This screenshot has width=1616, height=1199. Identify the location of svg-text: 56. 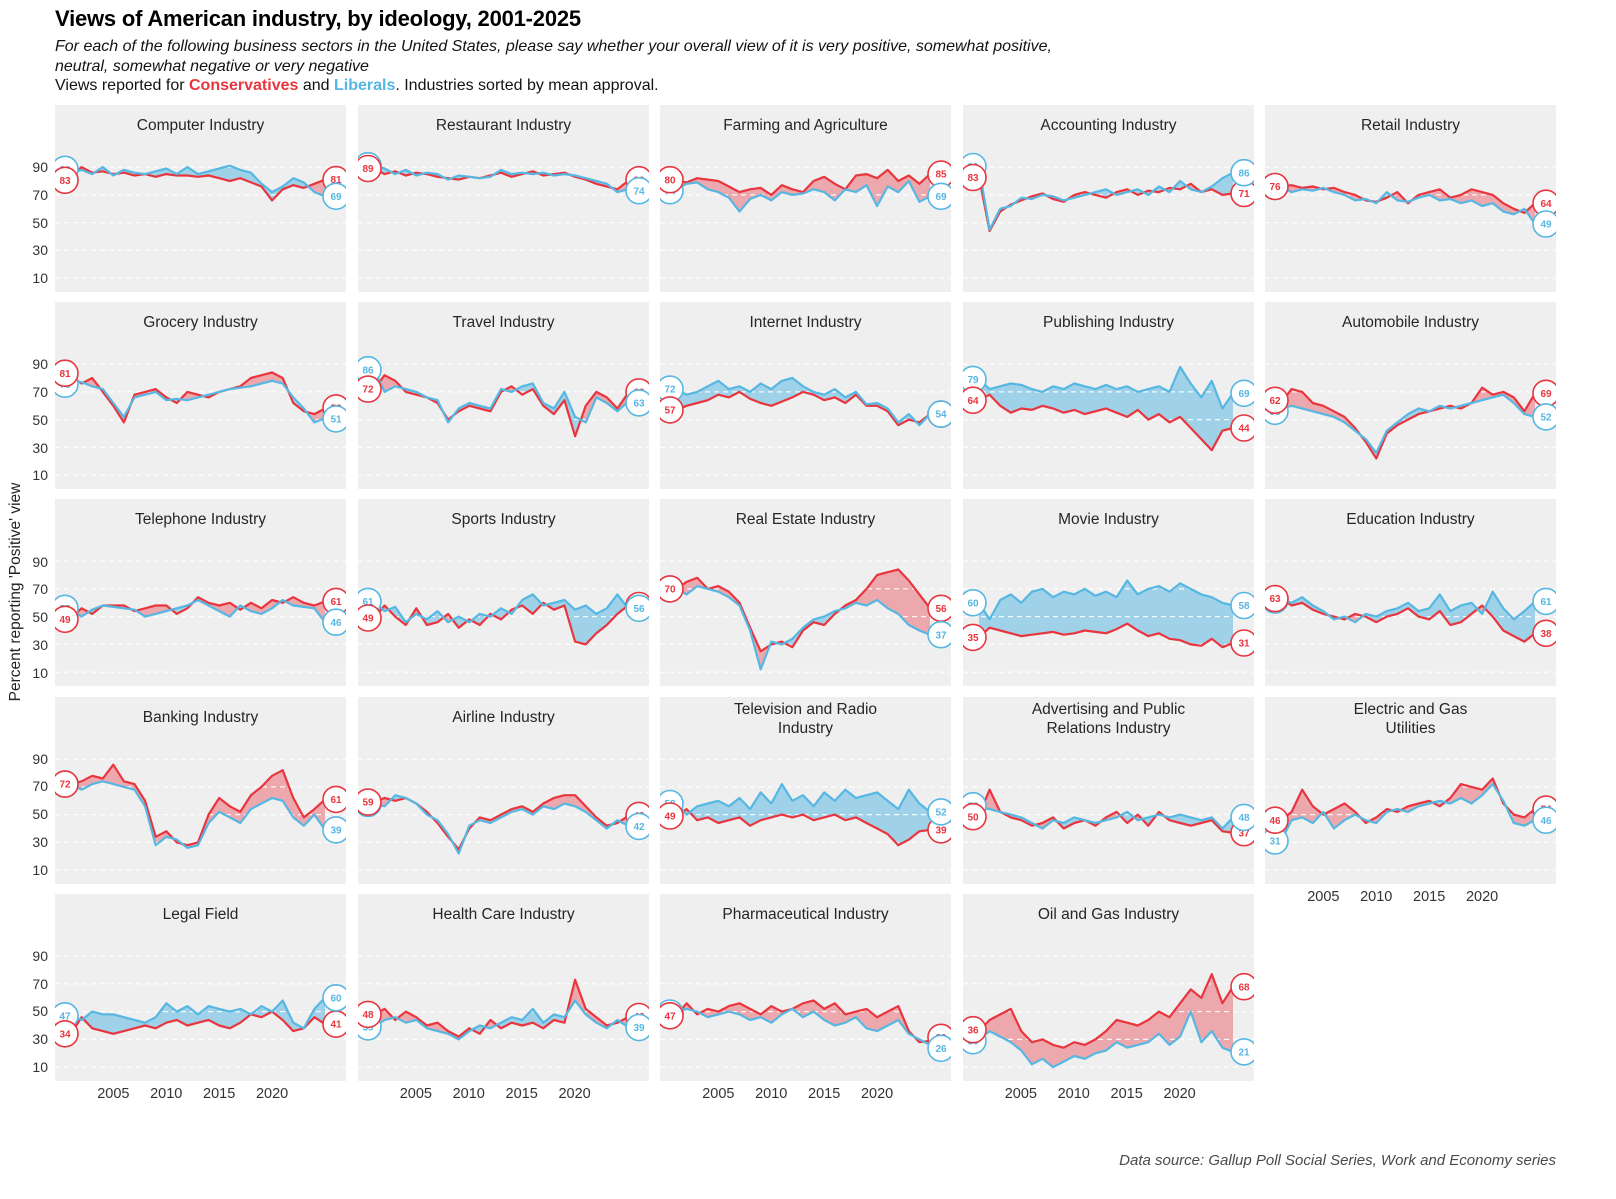
(639, 609).